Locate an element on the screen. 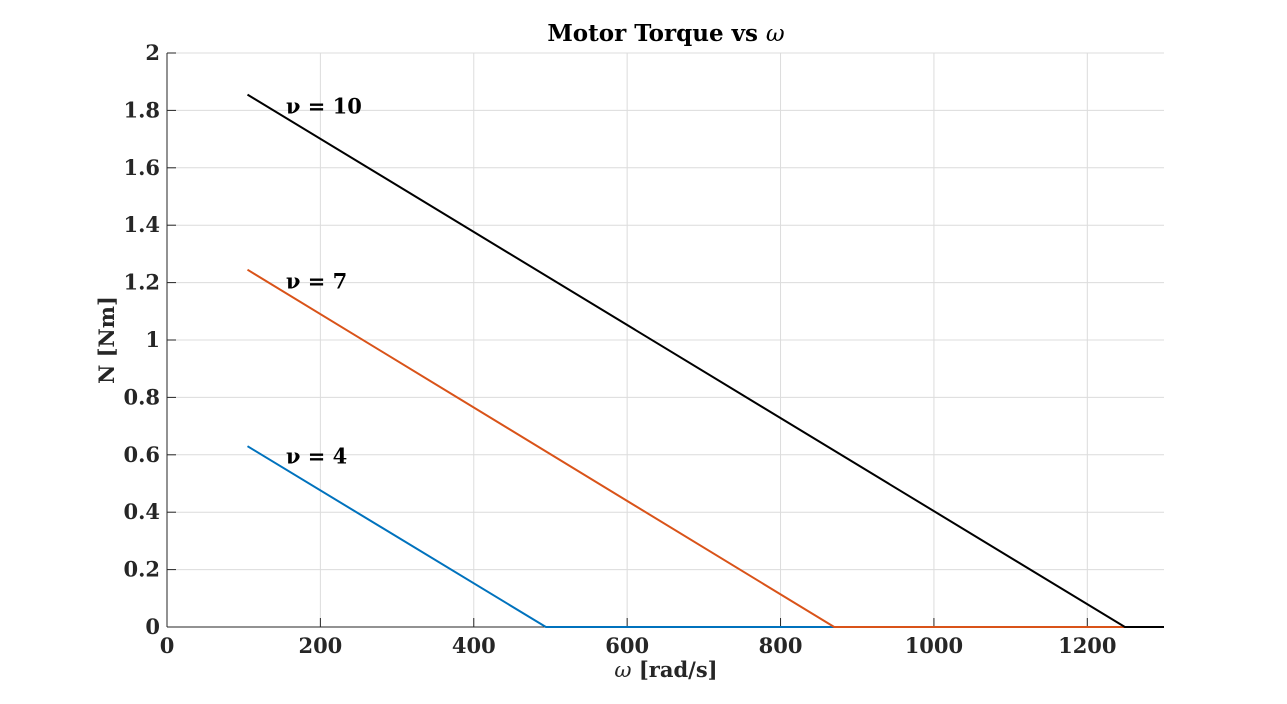  y-tick-label: 0.4 is located at coordinates (141, 511).